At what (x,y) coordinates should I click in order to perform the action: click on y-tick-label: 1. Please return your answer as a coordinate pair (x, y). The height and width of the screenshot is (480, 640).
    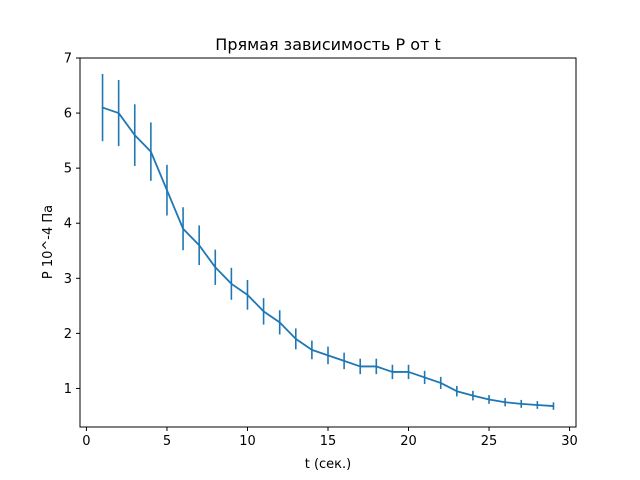
    Looking at the image, I should click on (68, 389).